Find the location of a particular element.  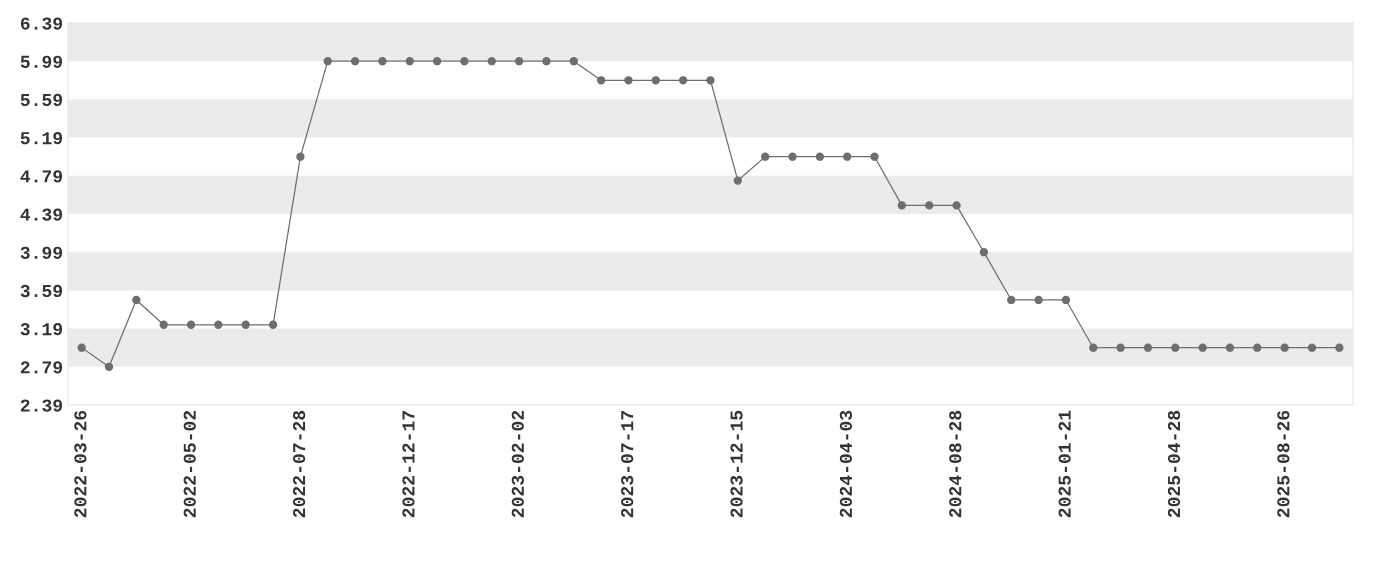

x-tick-label: 2022-03-26 is located at coordinates (80, 464).